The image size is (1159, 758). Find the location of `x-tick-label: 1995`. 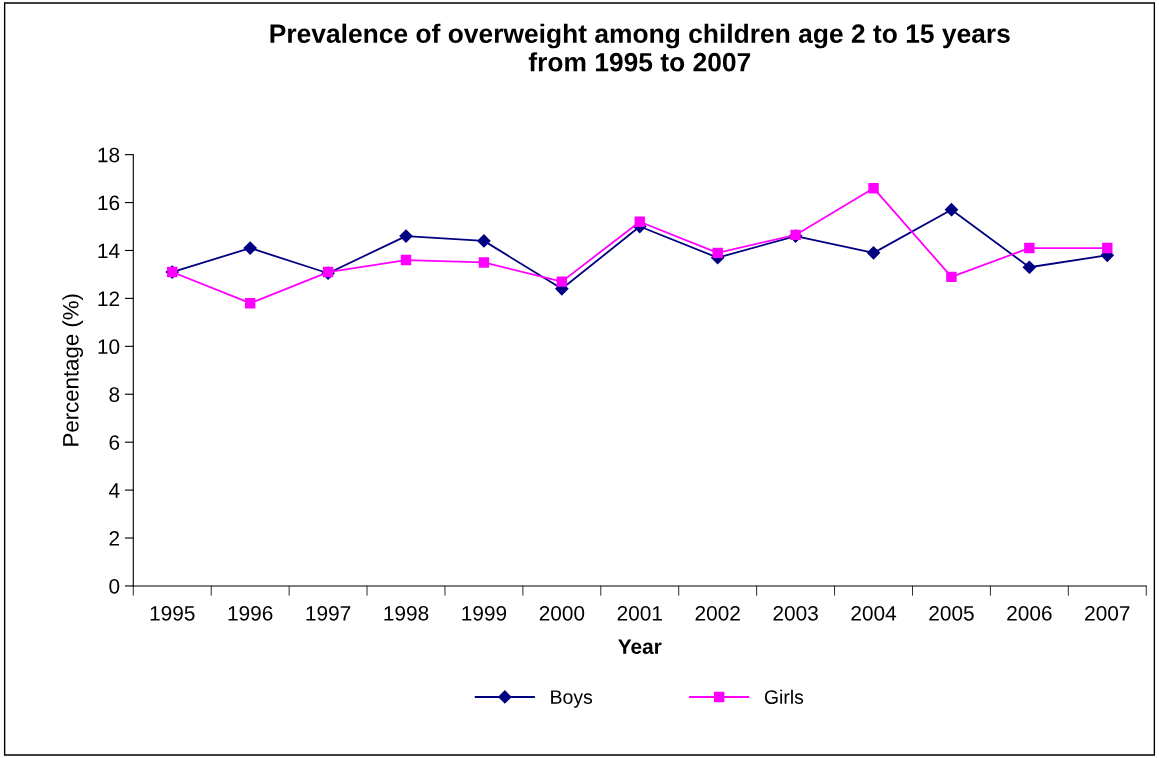

x-tick-label: 1995 is located at coordinates (172, 613).